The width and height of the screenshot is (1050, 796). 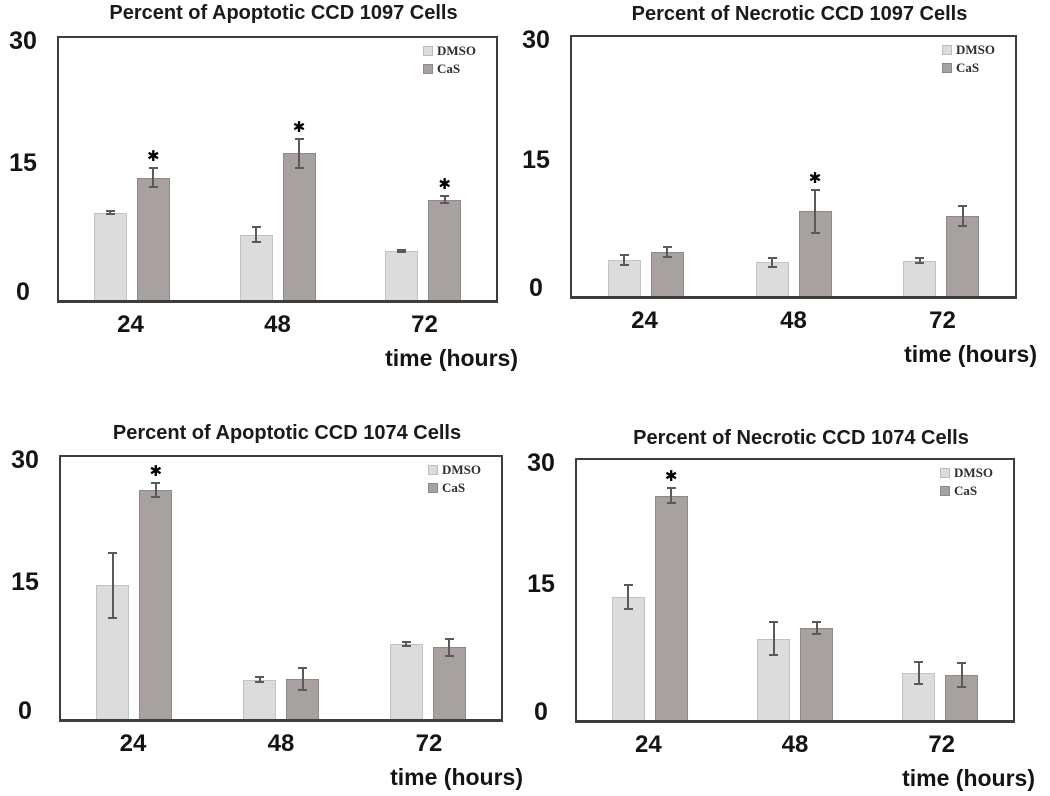 What do you see at coordinates (283, 13) in the screenshot?
I see `chart-title: Percent of Apoptotic CCD 1097 Cells` at bounding box center [283, 13].